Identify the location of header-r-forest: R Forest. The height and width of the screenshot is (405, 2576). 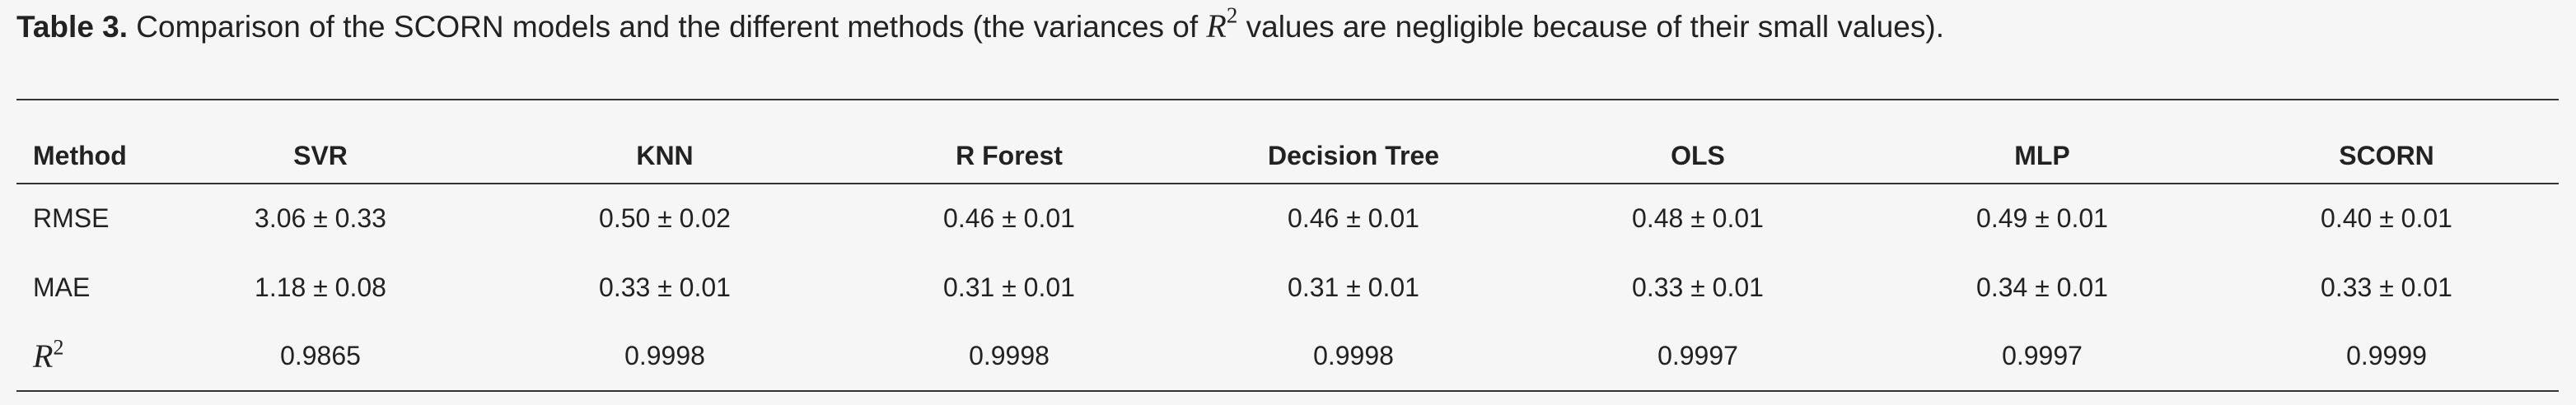
(1009, 155).